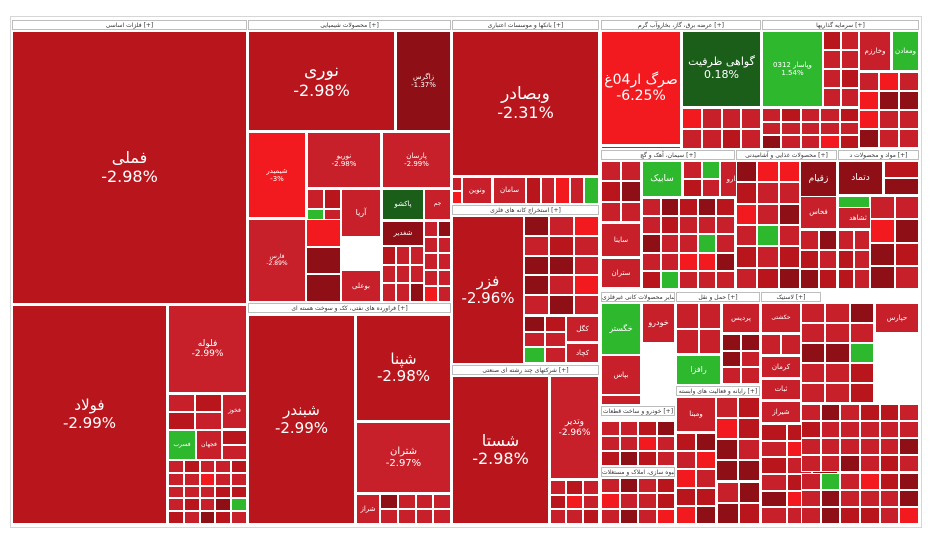 The height and width of the screenshot is (550, 930). Describe the element at coordinates (875, 51) in the screenshot. I see `treemap-tile: وخارزم` at that location.